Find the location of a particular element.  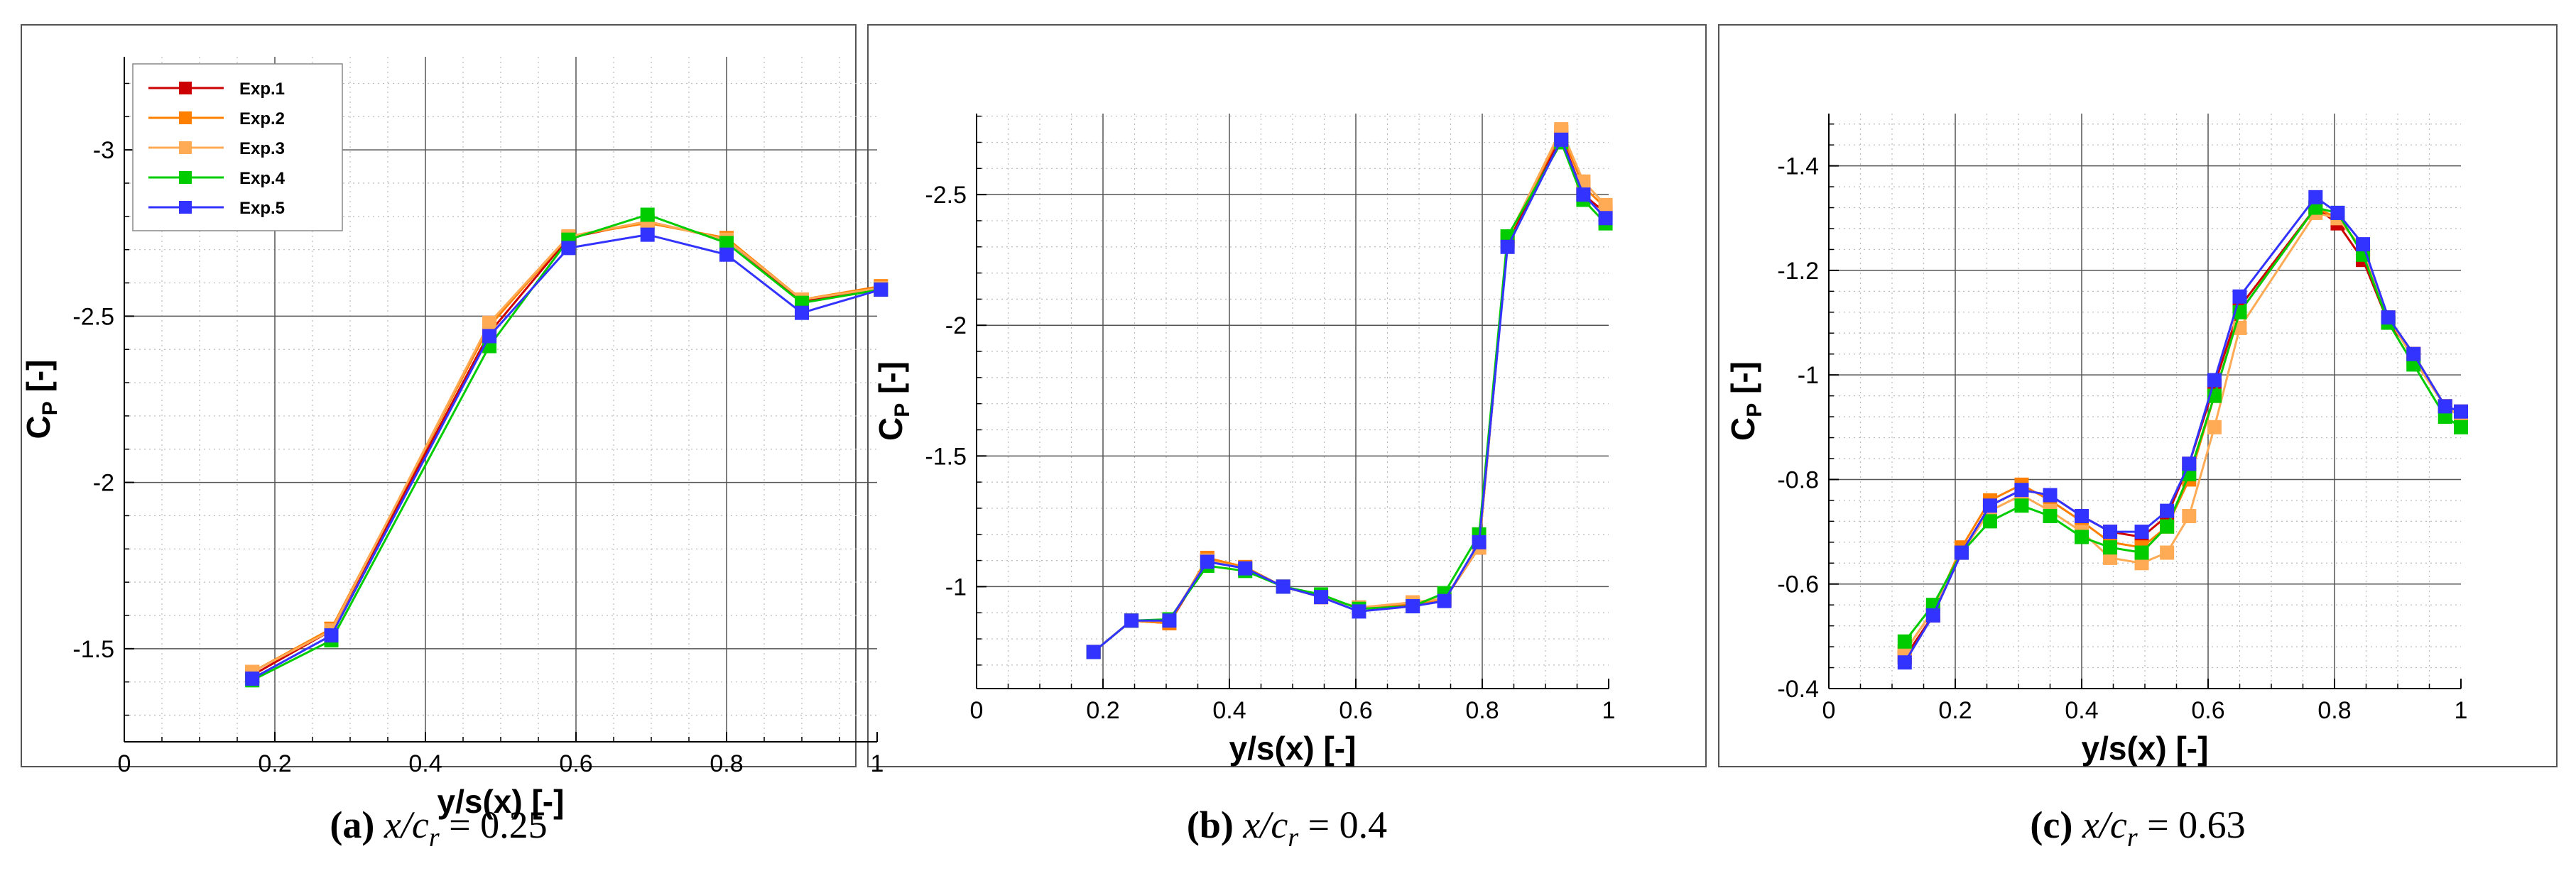

y-tick-label: -1.2 is located at coordinates (1798, 271).